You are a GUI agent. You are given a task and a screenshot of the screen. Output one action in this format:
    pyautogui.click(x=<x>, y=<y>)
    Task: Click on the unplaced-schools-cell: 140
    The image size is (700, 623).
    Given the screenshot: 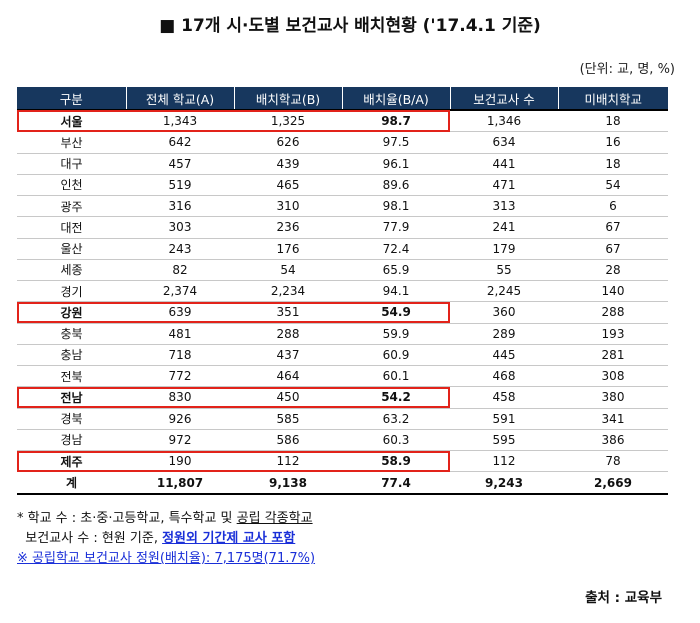 What is the action you would take?
    pyautogui.click(x=613, y=291)
    